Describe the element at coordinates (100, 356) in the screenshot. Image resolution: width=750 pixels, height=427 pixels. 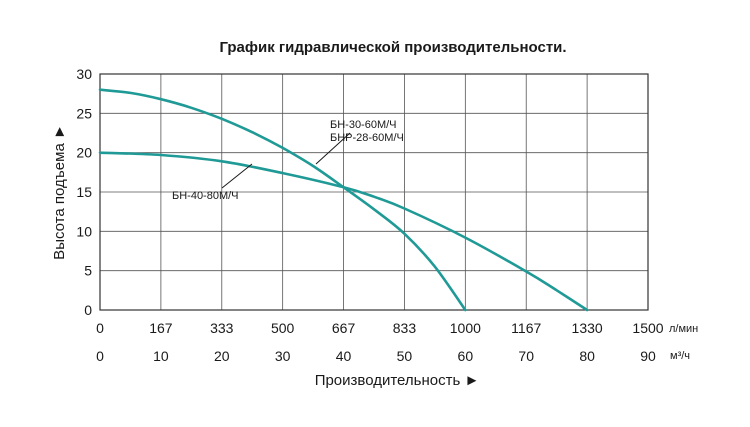
I see `x-tick-label-m3h: 0` at that location.